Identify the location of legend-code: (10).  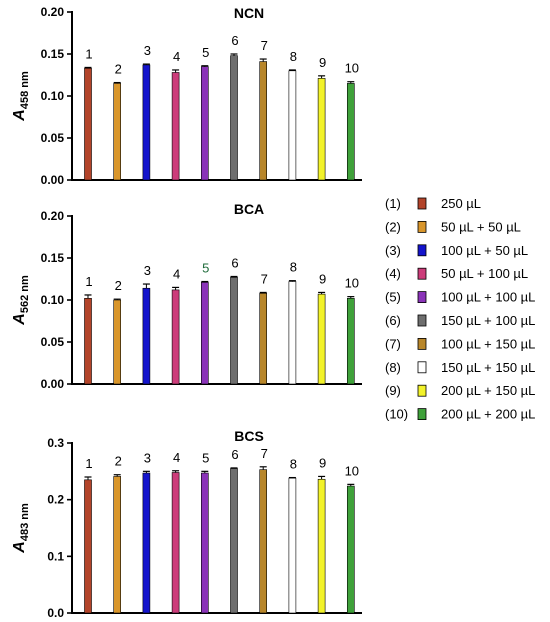
(396, 414).